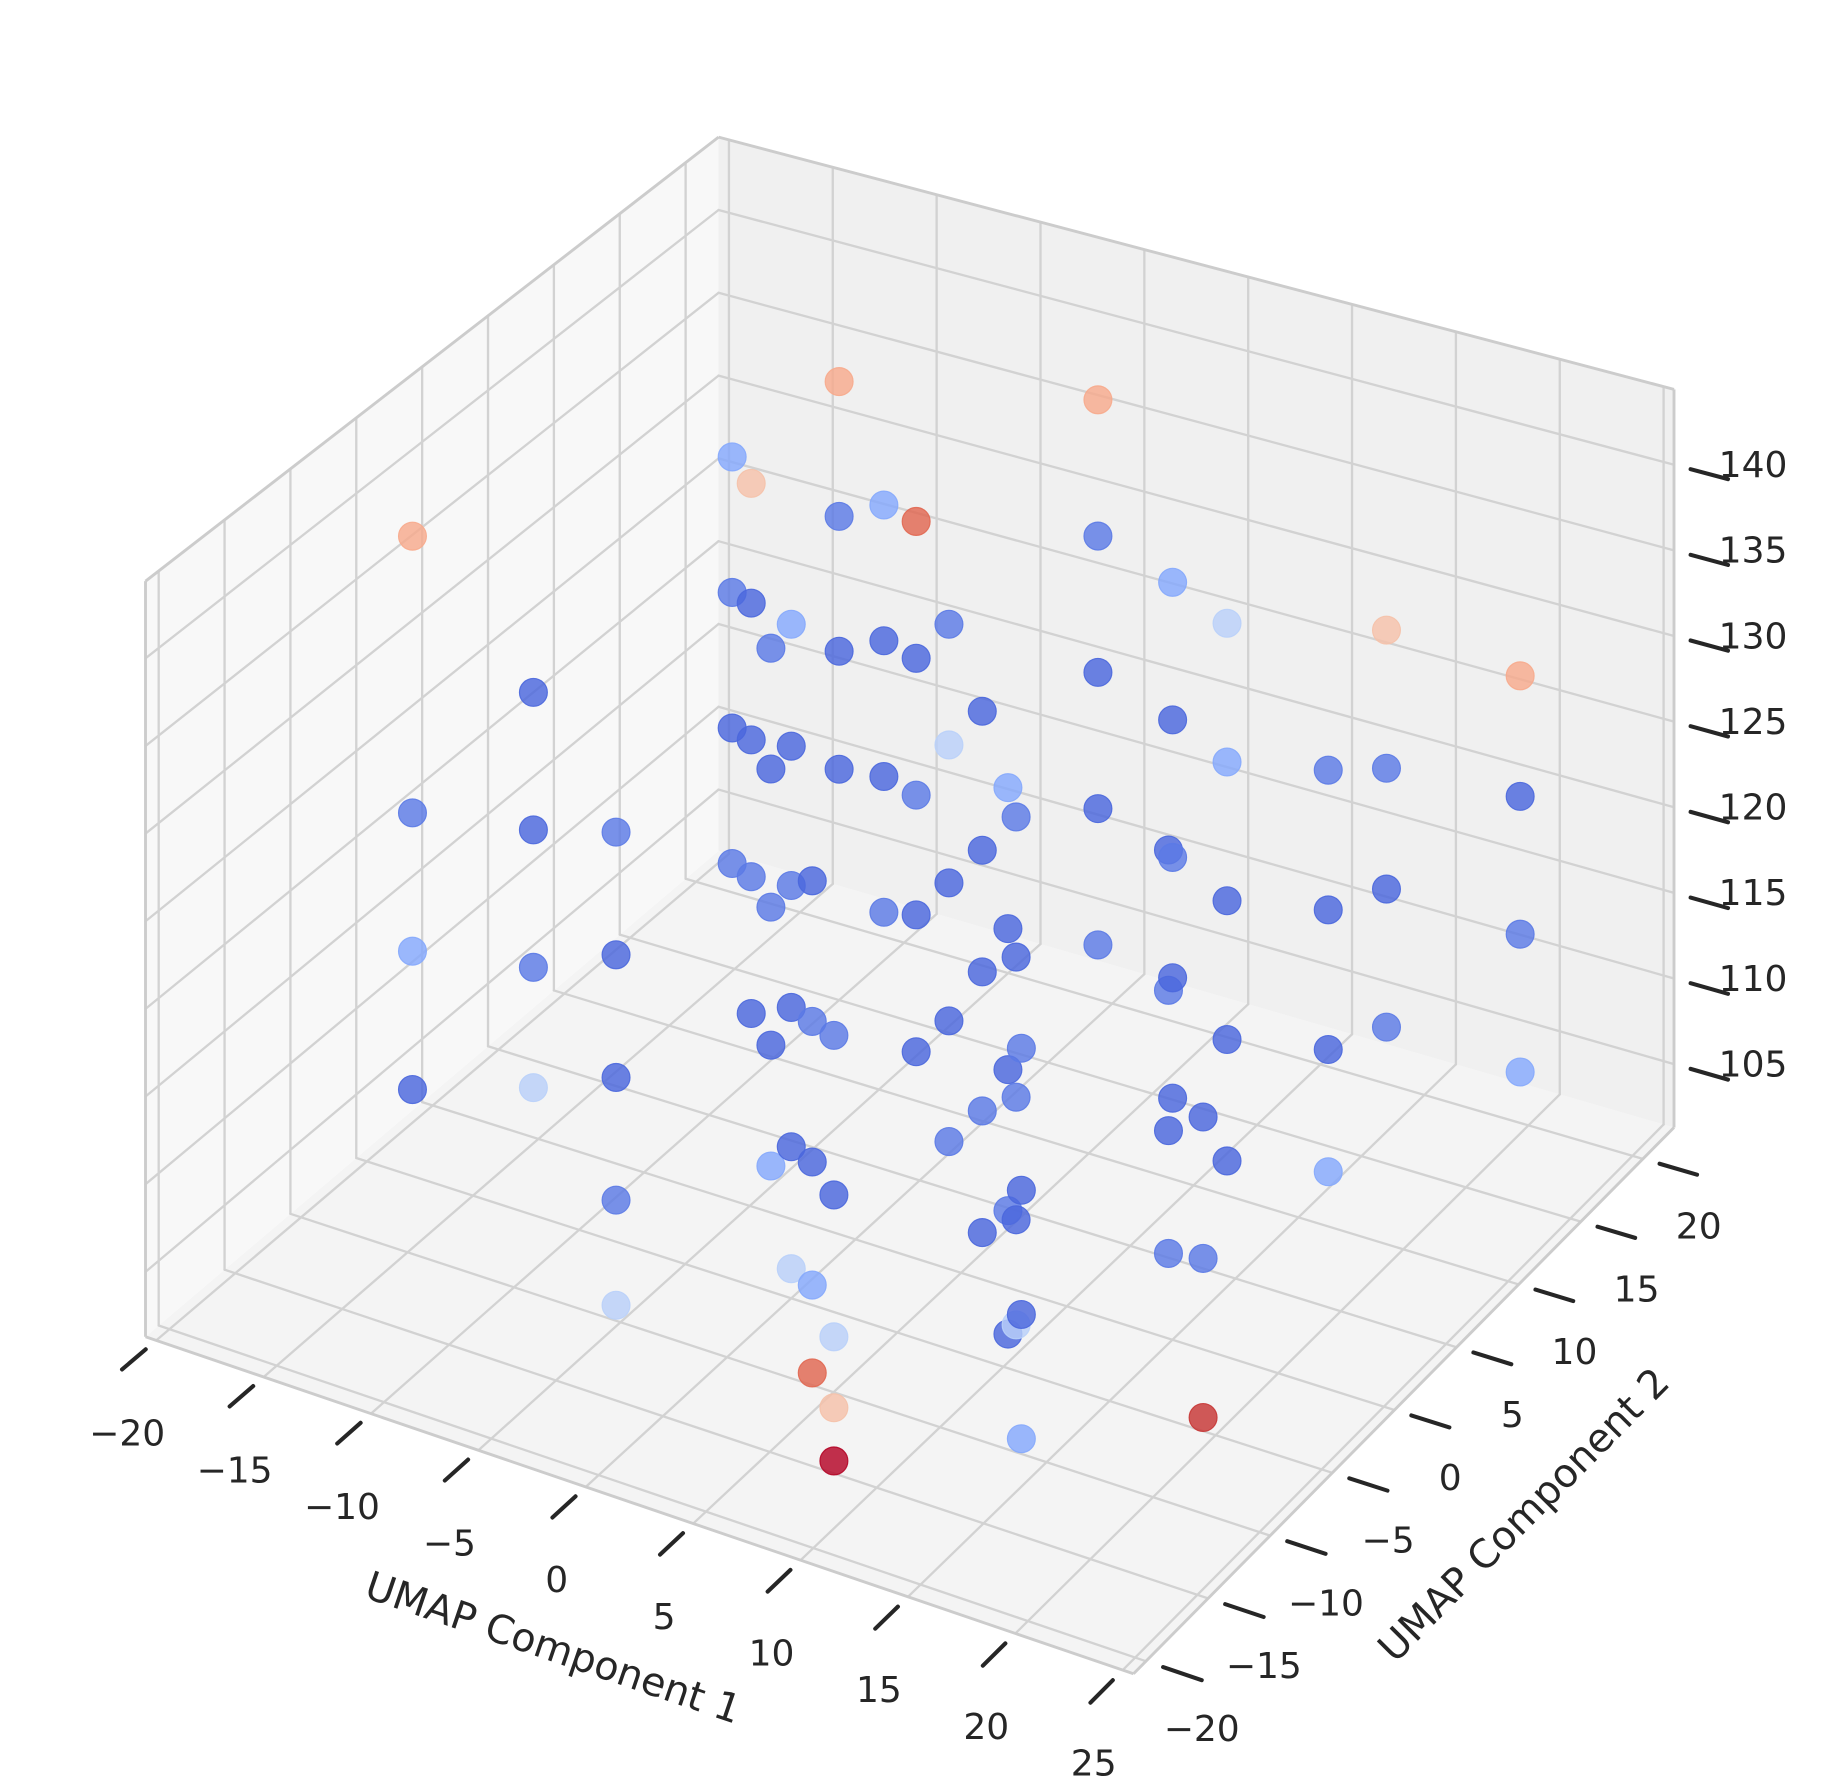 The image size is (1823, 1790). I want to click on y-tick-label: −10, so click(1326, 1603).